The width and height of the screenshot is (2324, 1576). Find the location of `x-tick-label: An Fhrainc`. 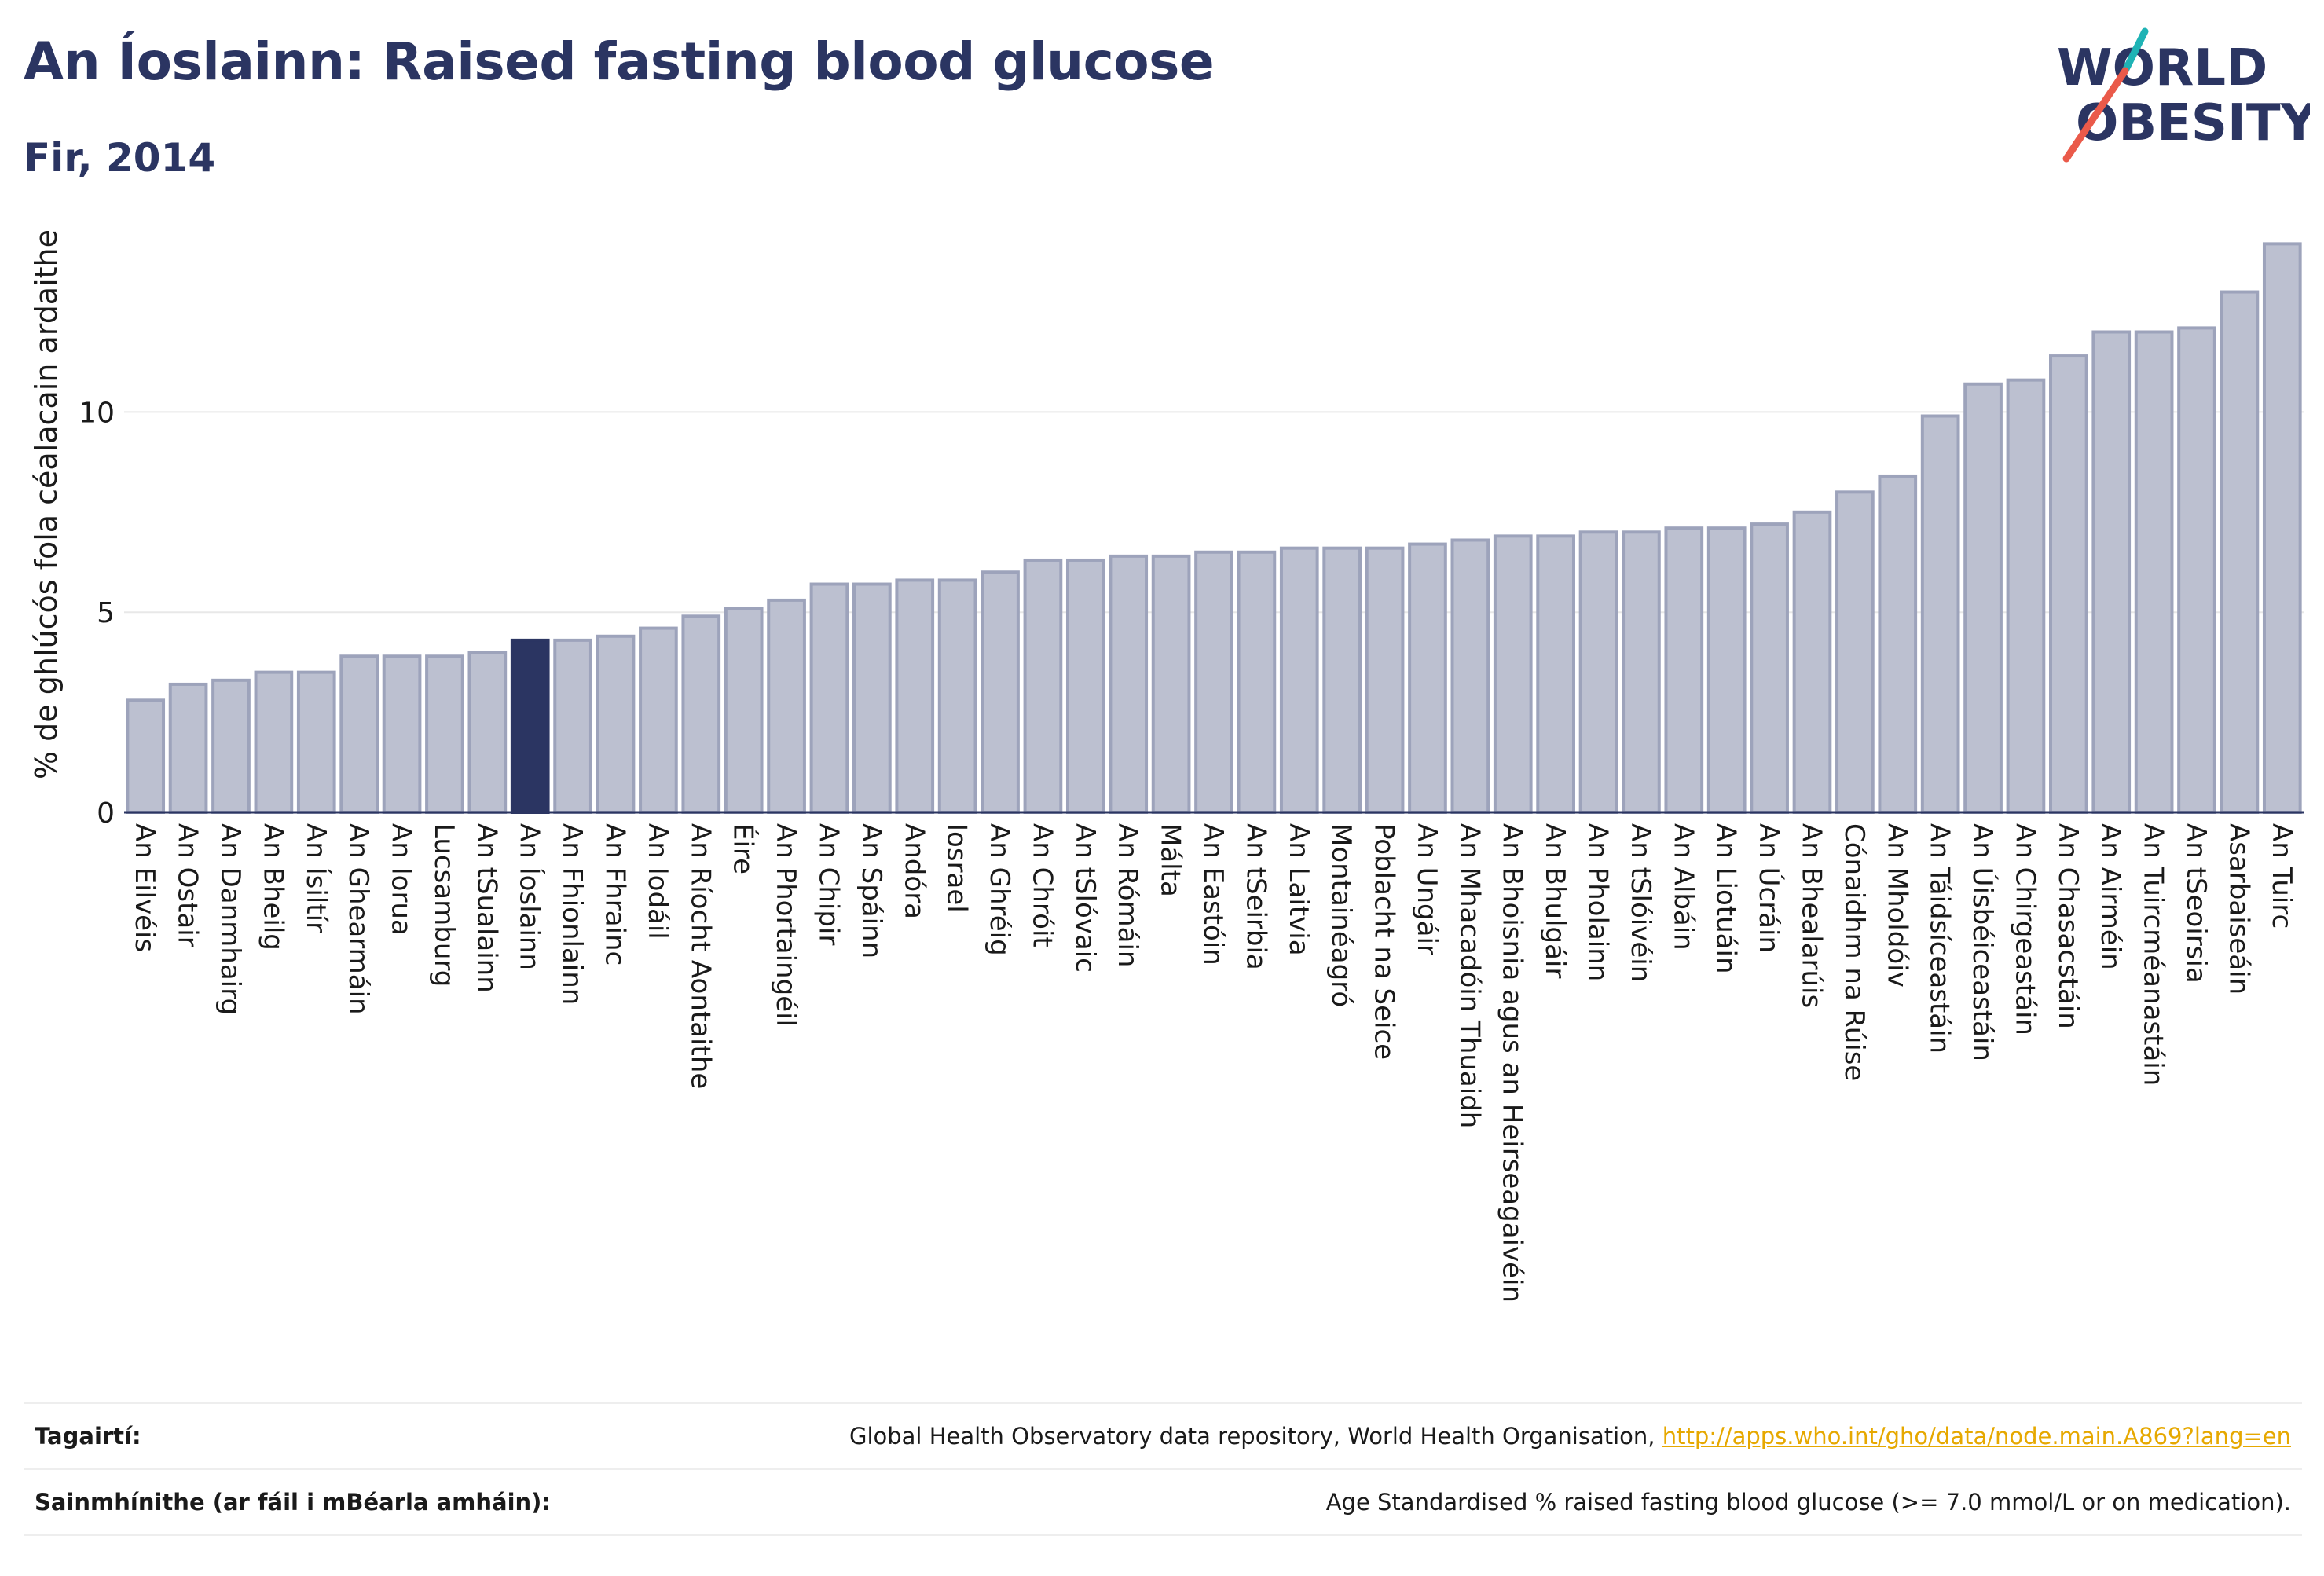

x-tick-label: An Fhrainc is located at coordinates (615, 894).